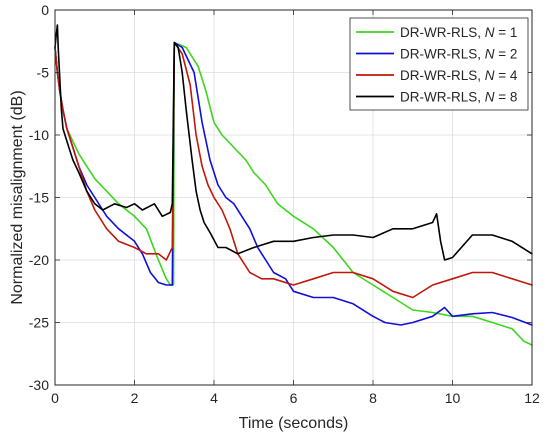 This screenshot has height=440, width=550. What do you see at coordinates (39, 260) in the screenshot?
I see `y-tick-label: -20` at bounding box center [39, 260].